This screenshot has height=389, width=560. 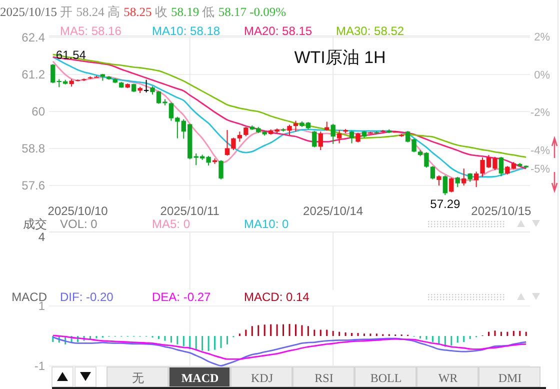 I want to click on text: 成交, so click(x=35, y=224).